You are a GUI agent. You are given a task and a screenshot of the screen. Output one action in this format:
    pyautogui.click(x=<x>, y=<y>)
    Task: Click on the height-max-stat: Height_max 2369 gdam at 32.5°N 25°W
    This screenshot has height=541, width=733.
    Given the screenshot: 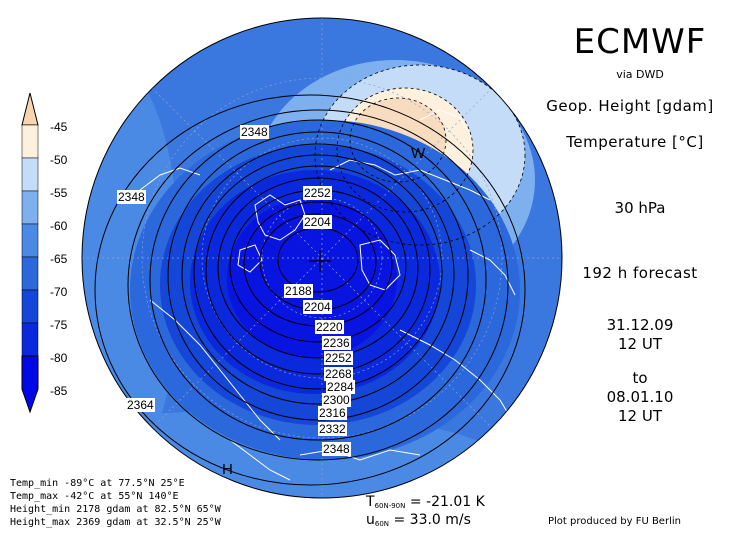 What is the action you would take?
    pyautogui.click(x=115, y=522)
    